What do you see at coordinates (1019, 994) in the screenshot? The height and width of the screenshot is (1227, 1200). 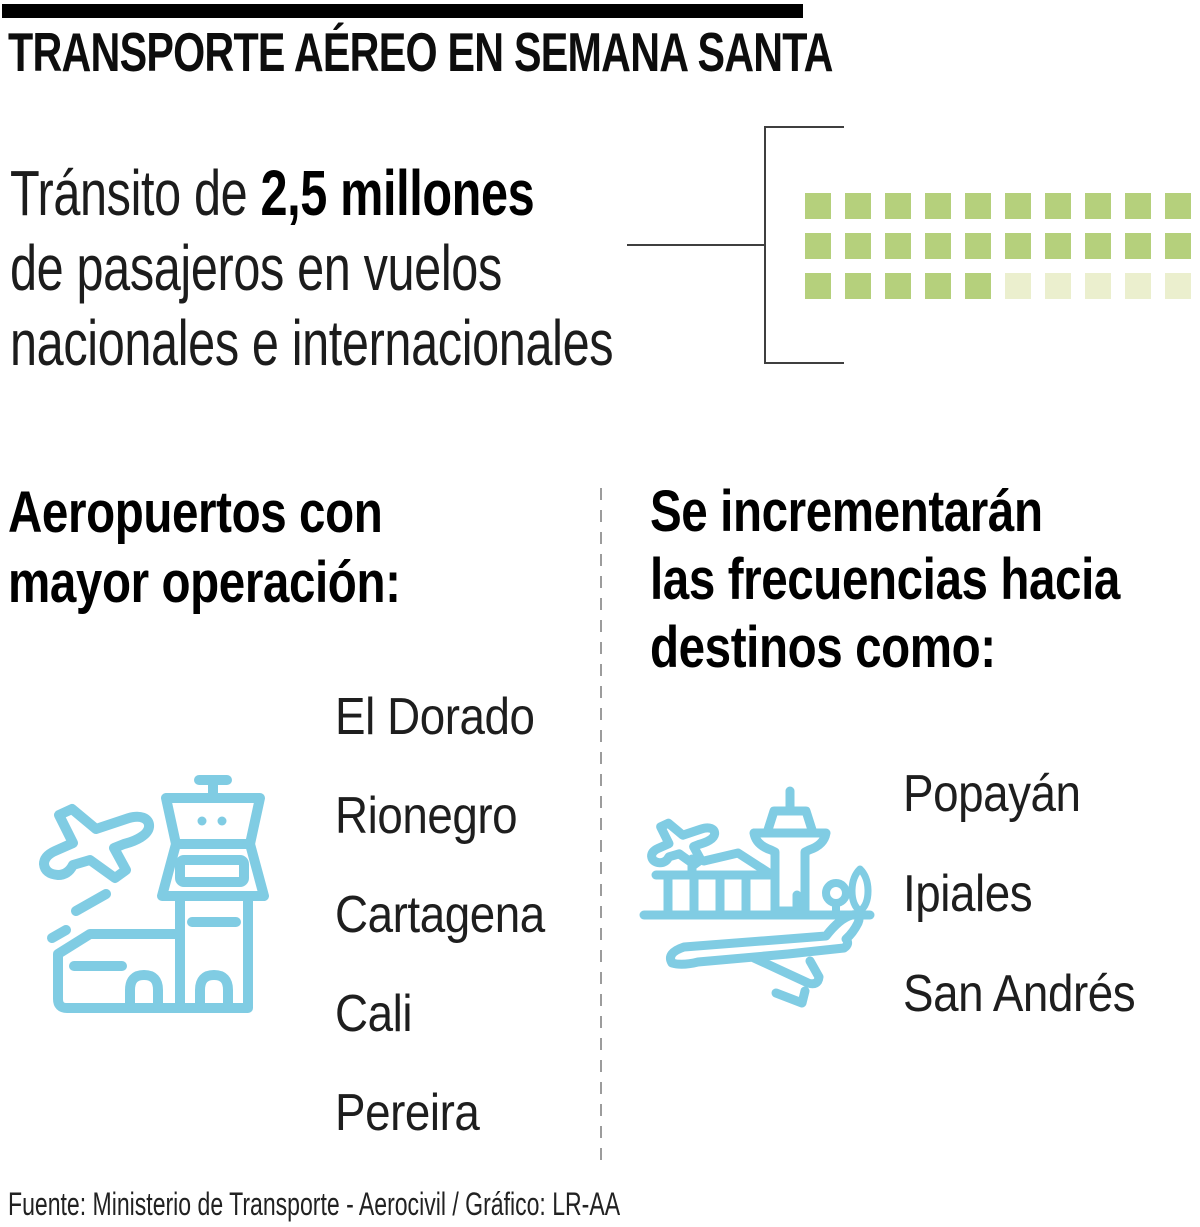 I see `list-item: San Andrés` at bounding box center [1019, 994].